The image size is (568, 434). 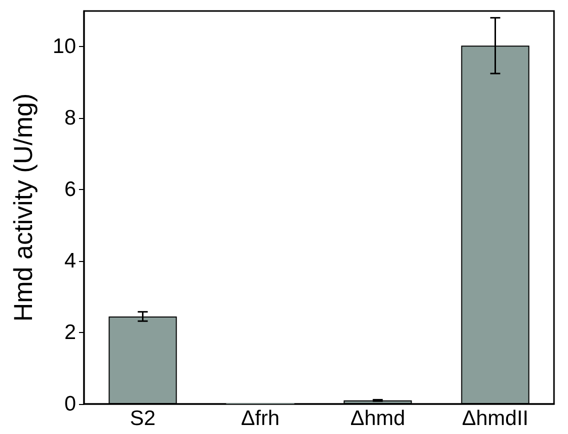 I want to click on y-tick-label: 8, so click(x=70, y=118).